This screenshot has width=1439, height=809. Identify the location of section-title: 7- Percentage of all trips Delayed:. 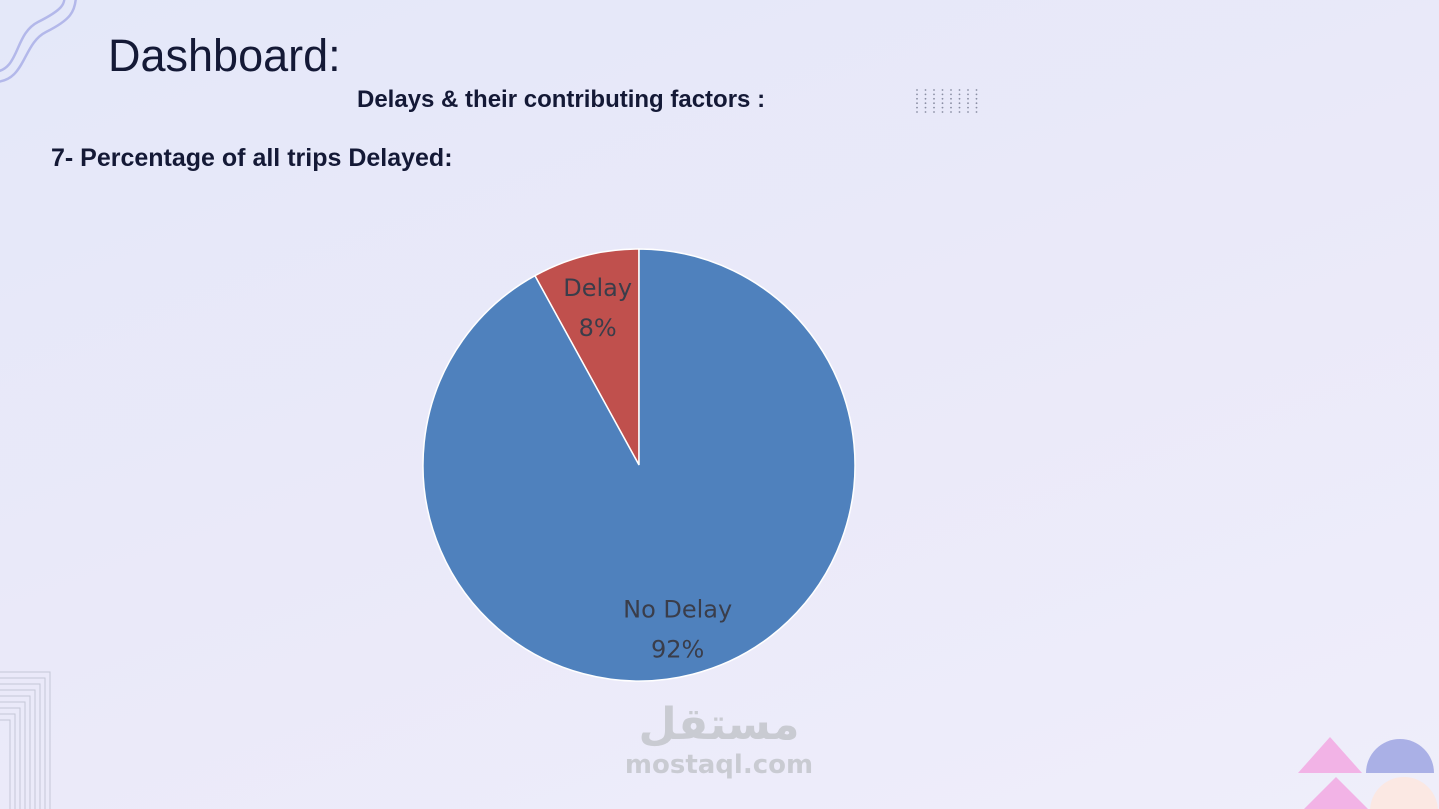
(252, 158).